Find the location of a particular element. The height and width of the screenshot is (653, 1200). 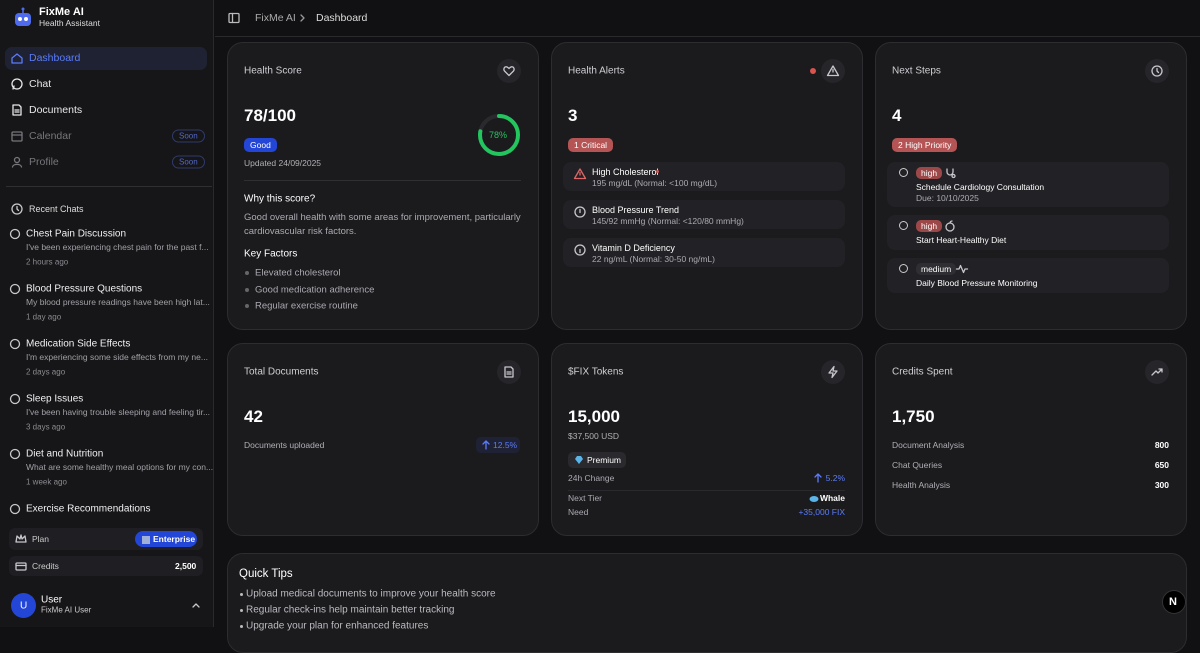

step-priority: high is located at coordinates (929, 173).